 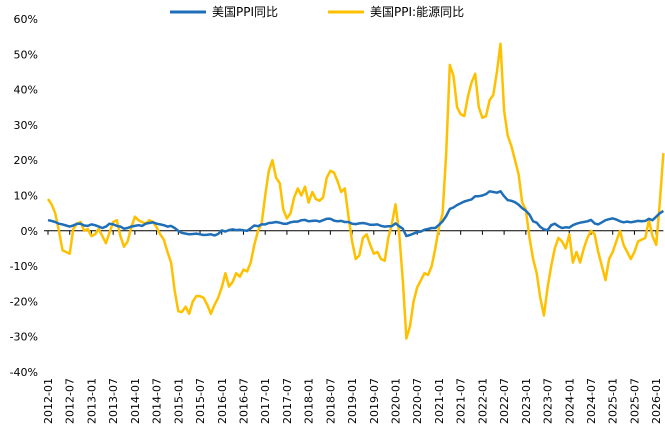 What do you see at coordinates (26, 54) in the screenshot?
I see `y-tick-label: 50%` at bounding box center [26, 54].